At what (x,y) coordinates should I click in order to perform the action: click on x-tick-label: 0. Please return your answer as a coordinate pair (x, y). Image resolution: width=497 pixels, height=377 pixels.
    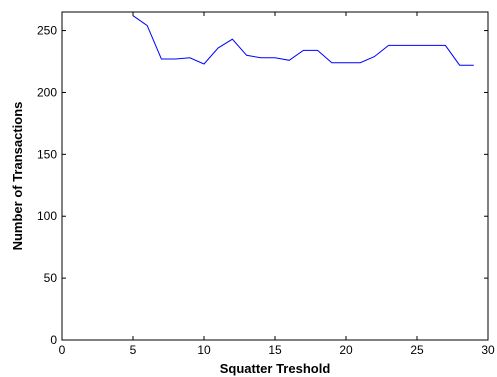
    Looking at the image, I should click on (62, 350).